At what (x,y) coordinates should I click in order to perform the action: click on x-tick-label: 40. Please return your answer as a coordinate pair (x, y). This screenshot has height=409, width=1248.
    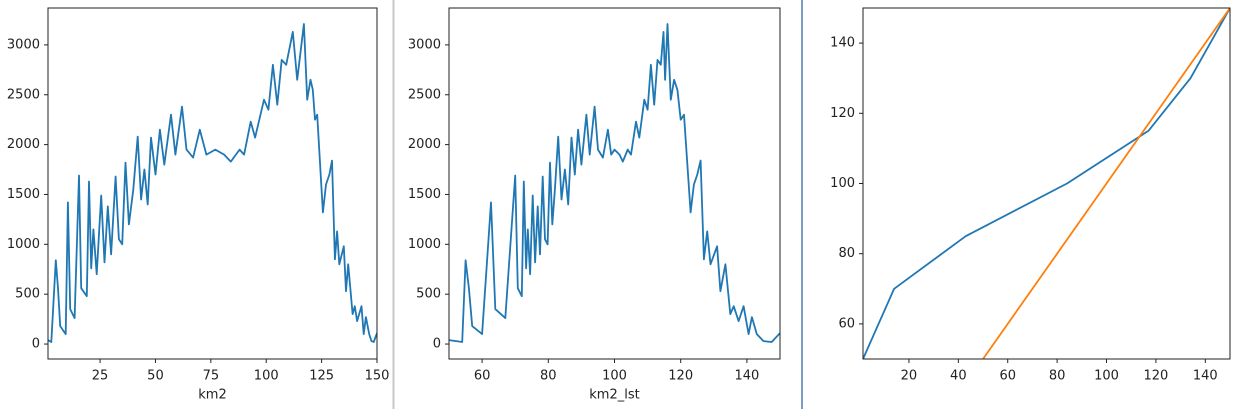
    Looking at the image, I should click on (958, 376).